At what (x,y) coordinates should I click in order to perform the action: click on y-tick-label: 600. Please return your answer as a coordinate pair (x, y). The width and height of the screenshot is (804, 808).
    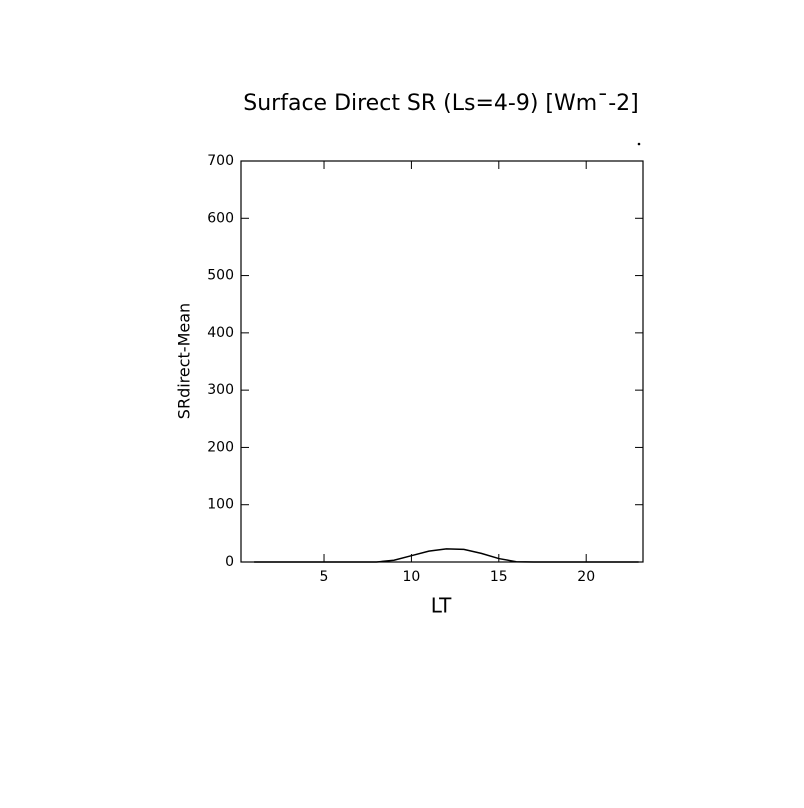
    Looking at the image, I should click on (220, 218).